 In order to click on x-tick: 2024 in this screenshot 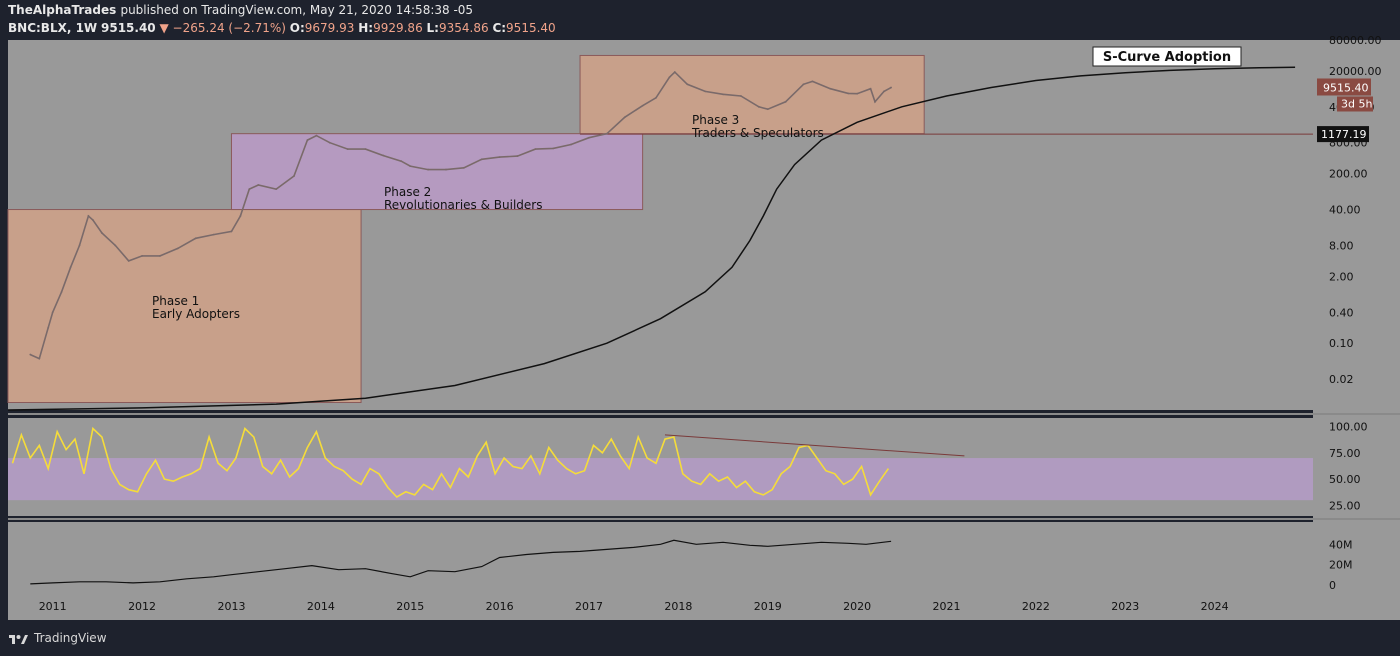, I will do `click(1215, 606)`.